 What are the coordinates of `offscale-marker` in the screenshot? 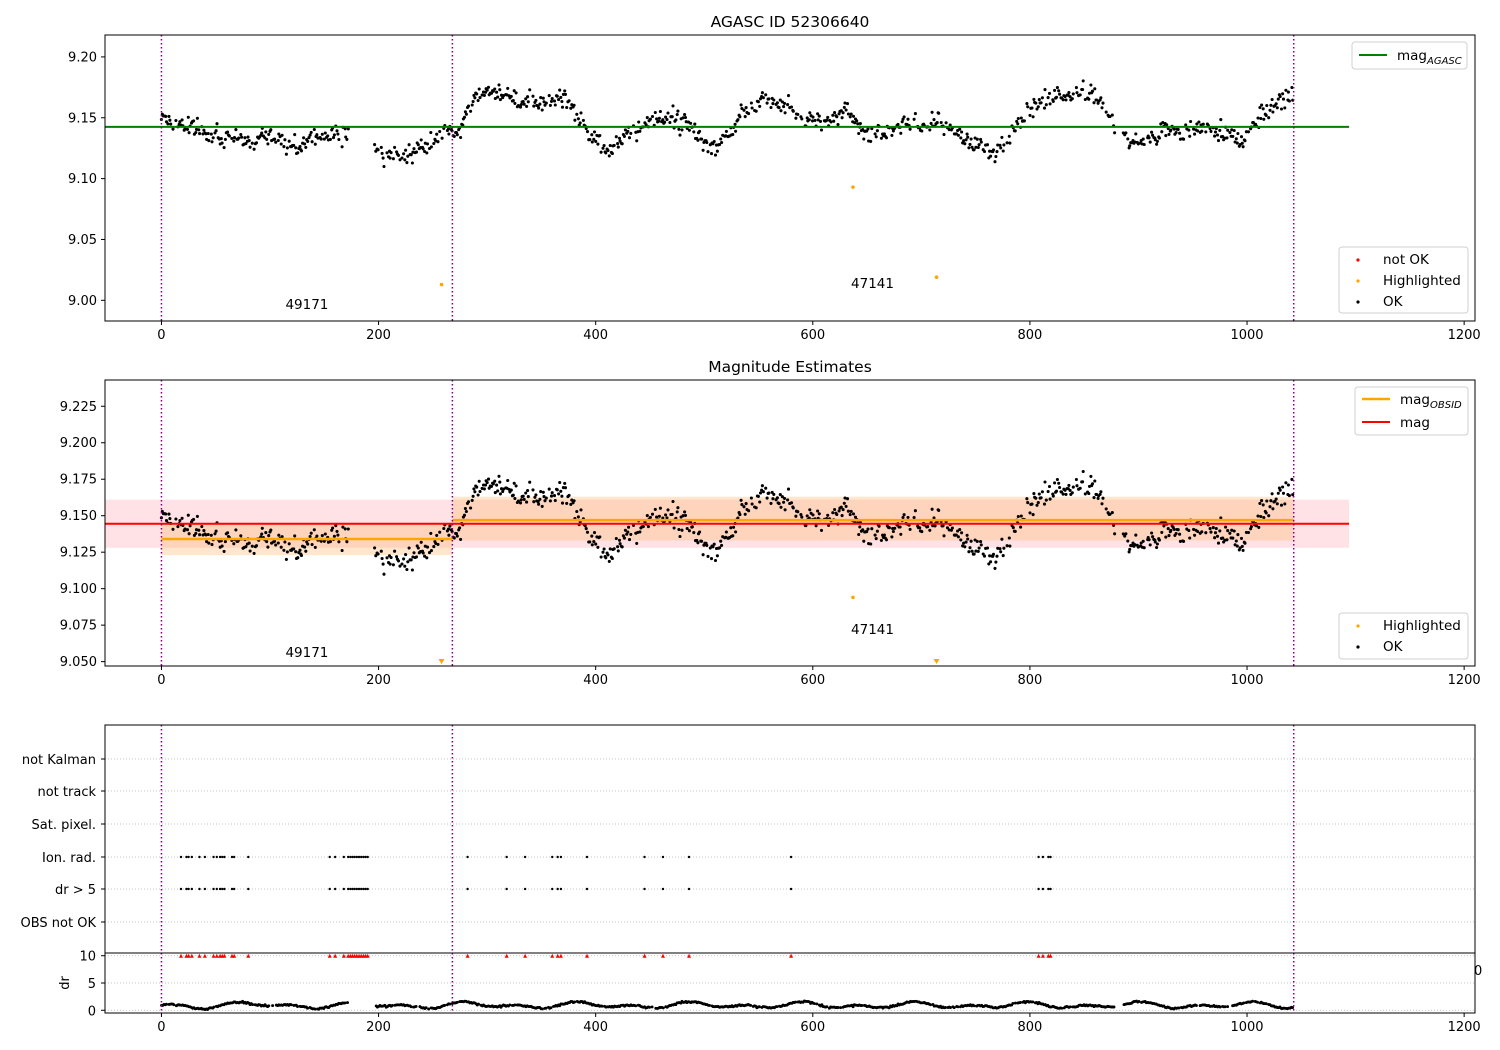 It's located at (936, 661).